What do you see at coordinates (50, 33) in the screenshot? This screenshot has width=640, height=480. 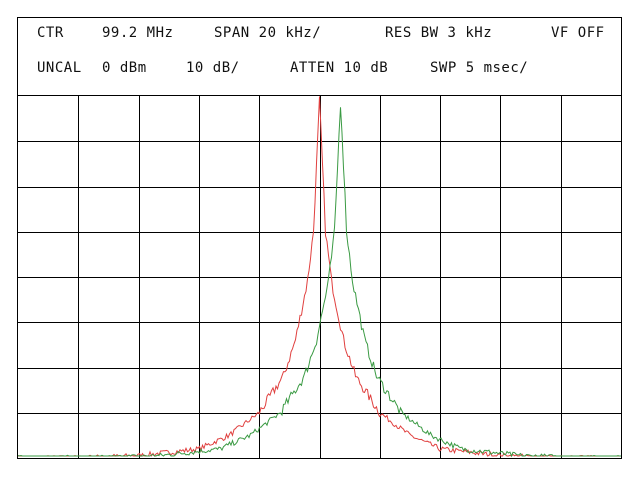 I see `center-label: CTR` at bounding box center [50, 33].